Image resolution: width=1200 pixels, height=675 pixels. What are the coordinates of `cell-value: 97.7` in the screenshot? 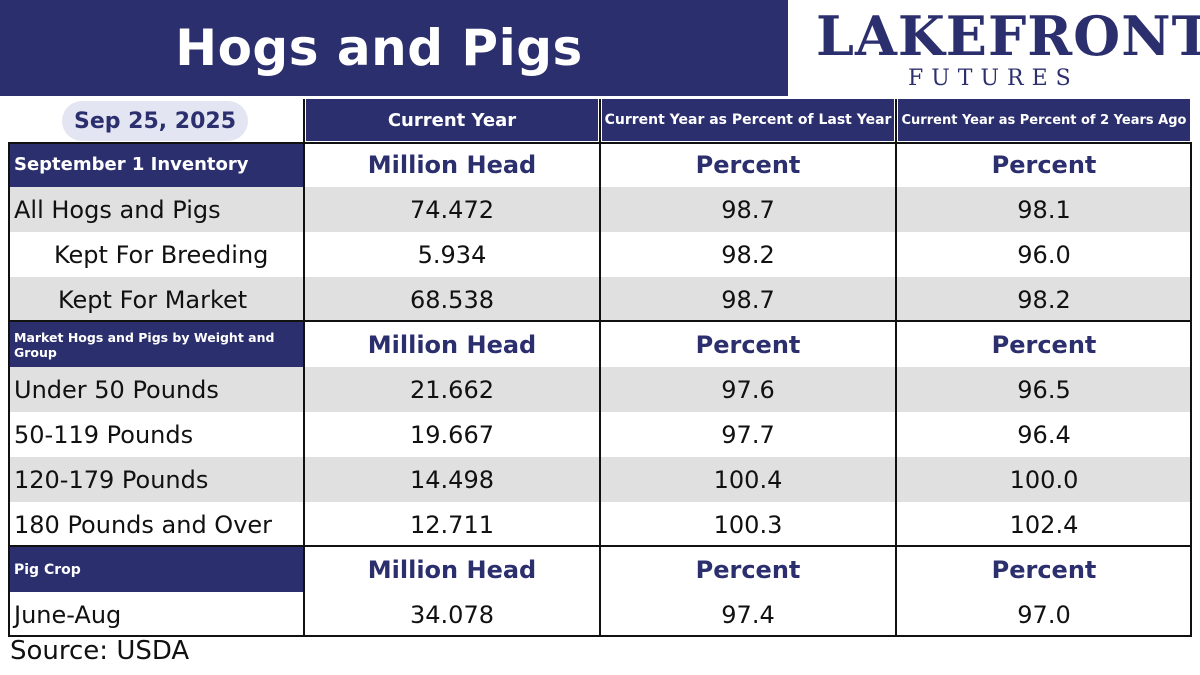 It's located at (748, 434).